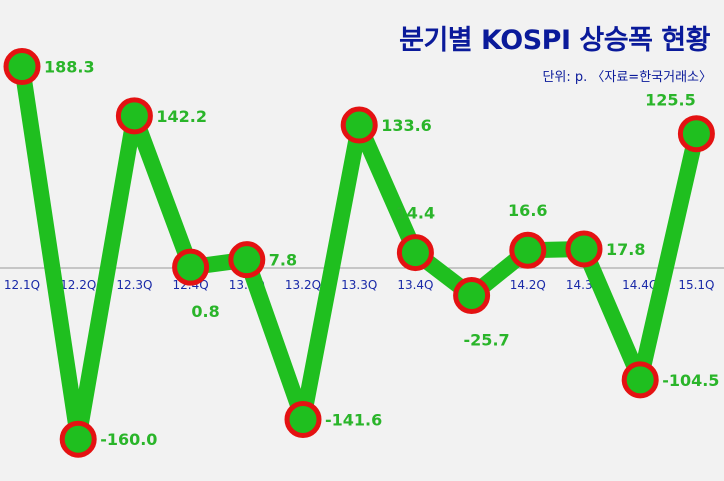  Describe the element at coordinates (406, 125) in the screenshot. I see `data-label: 133.6` at that location.